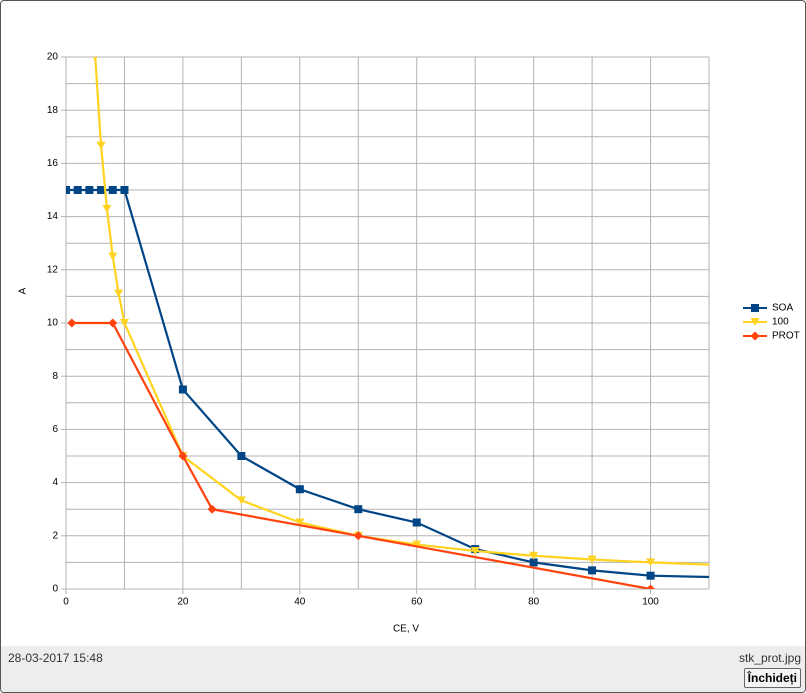  What do you see at coordinates (780, 322) in the screenshot?
I see `legend-label: 100` at bounding box center [780, 322].